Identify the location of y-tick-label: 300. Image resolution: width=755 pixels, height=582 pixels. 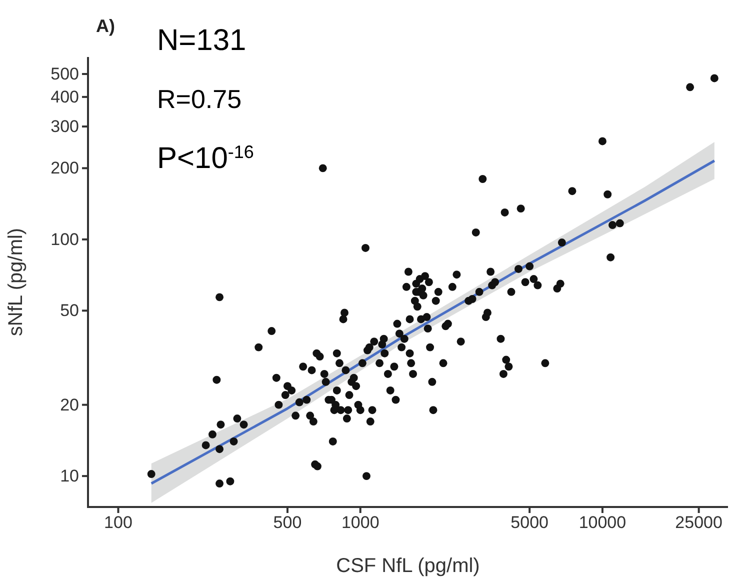
(64, 126).